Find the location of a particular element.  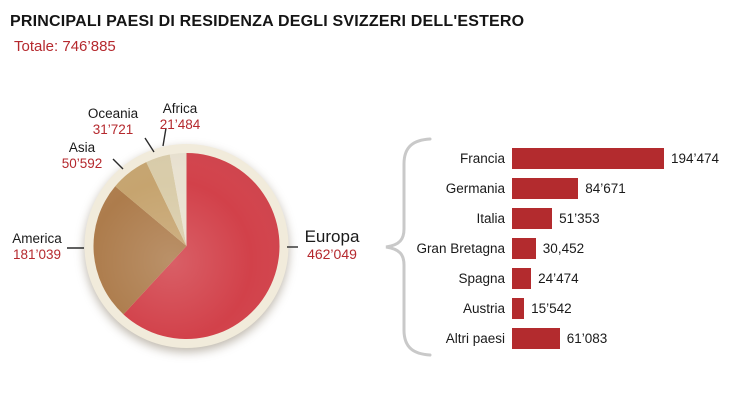

bar-label: Austria is located at coordinates (483, 308).